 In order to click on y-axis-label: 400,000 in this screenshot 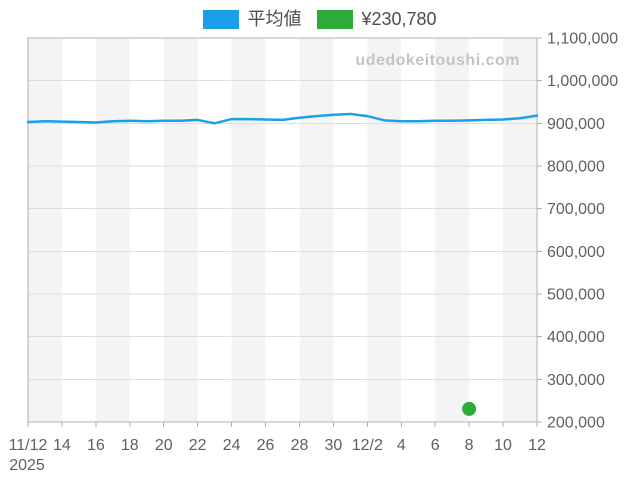, I will do `click(576, 337)`.